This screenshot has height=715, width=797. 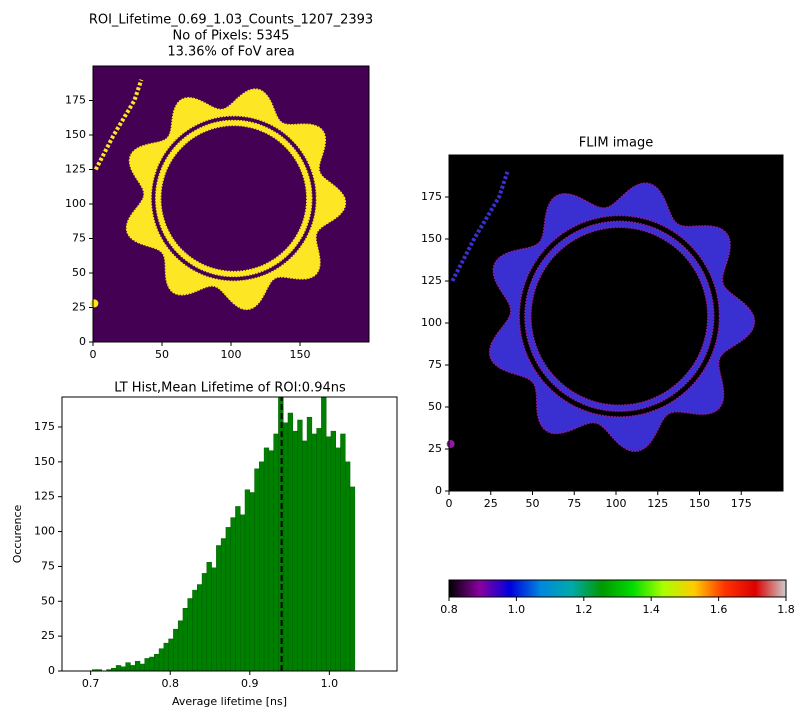 What do you see at coordinates (449, 609) in the screenshot?
I see `x-tick-label: 0.8` at bounding box center [449, 609].